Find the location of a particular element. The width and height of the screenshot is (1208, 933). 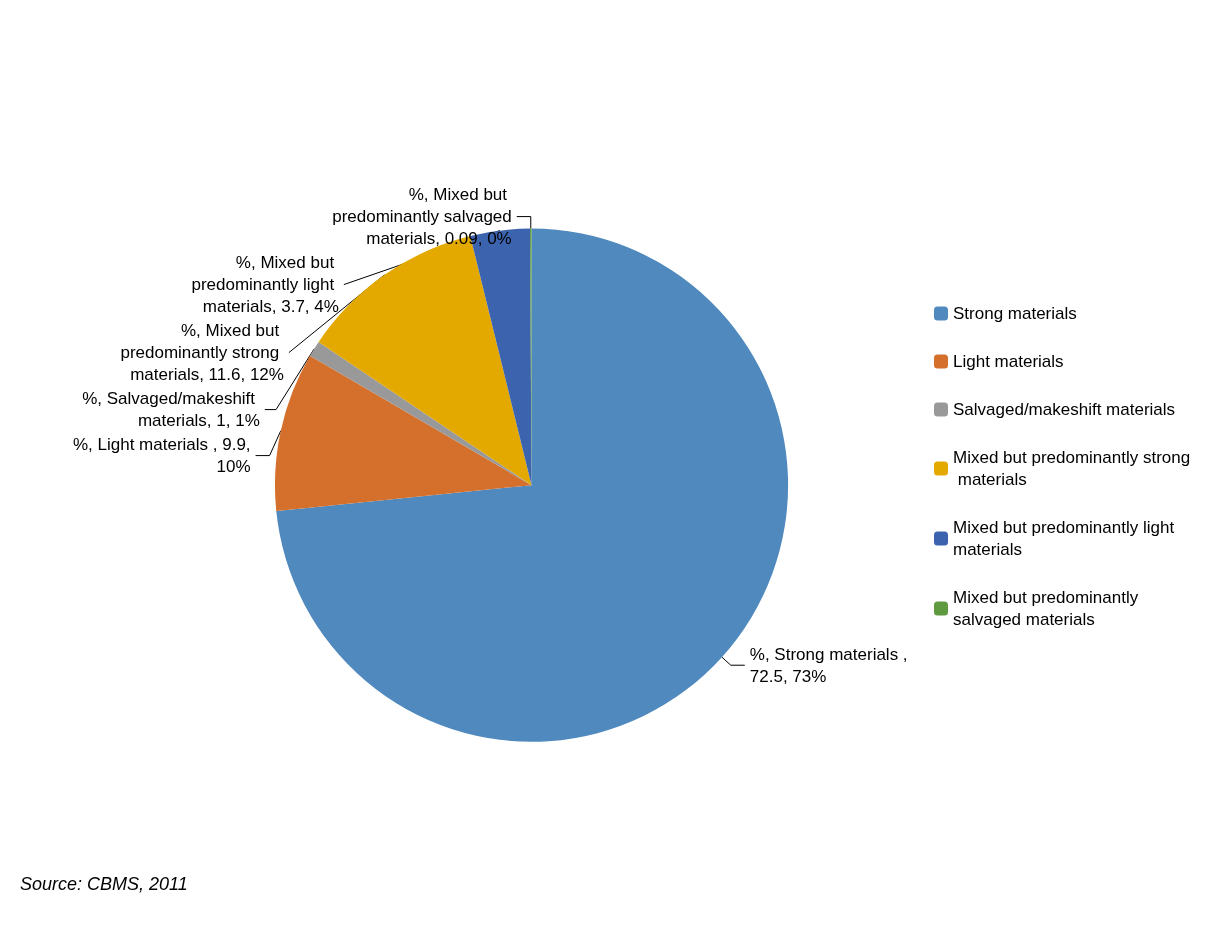

legend-label: Mixed but predominantly salvaged materials is located at coordinates (1048, 608).